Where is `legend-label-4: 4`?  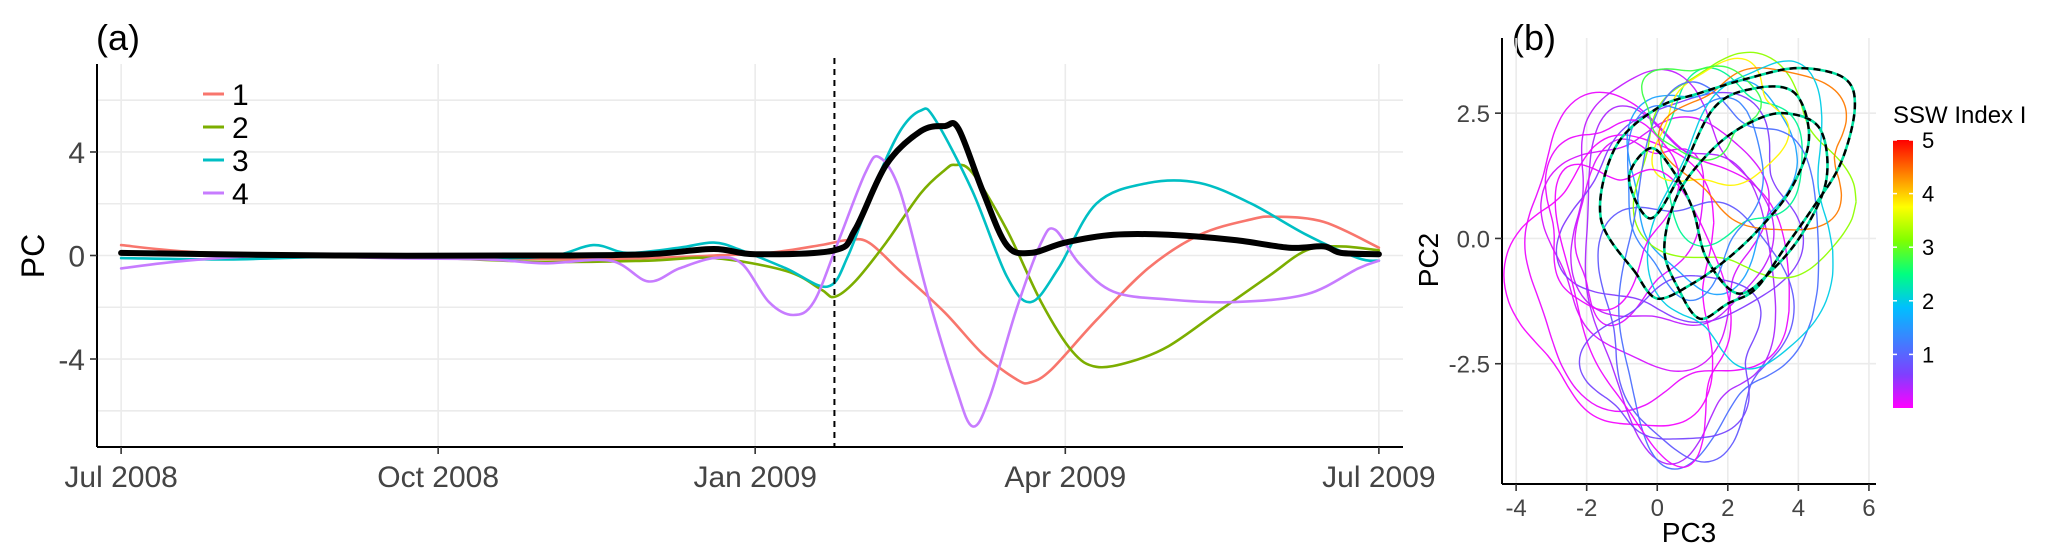
legend-label-4: 4 is located at coordinates (240, 194).